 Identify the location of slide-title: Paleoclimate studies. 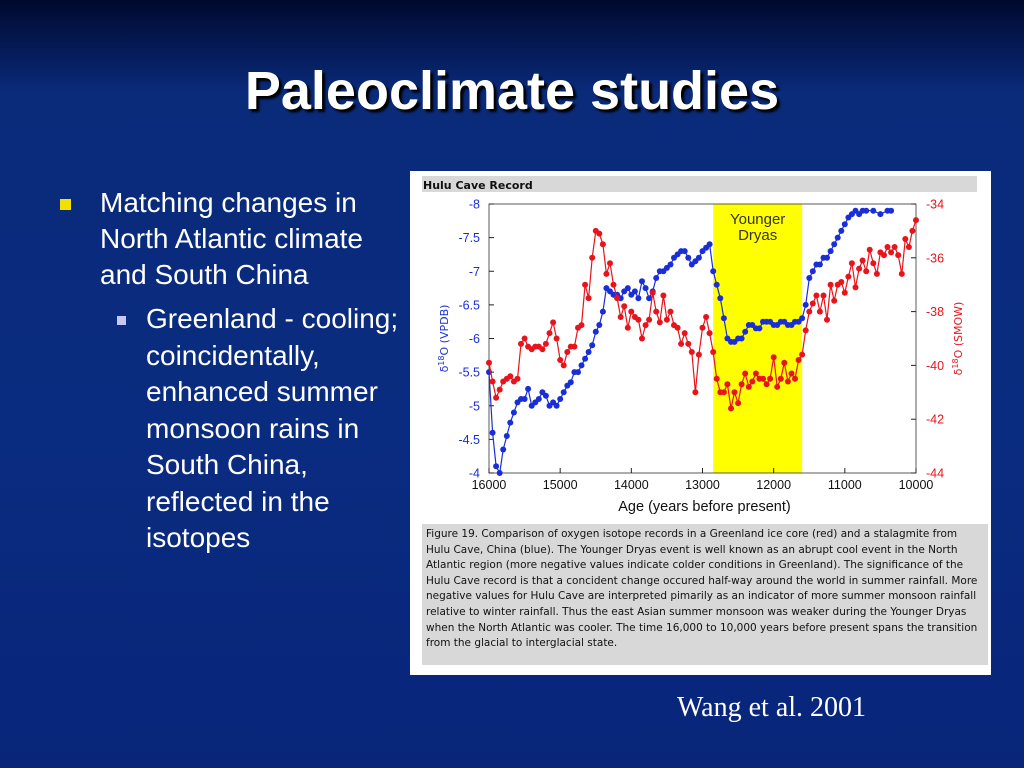
(512, 91).